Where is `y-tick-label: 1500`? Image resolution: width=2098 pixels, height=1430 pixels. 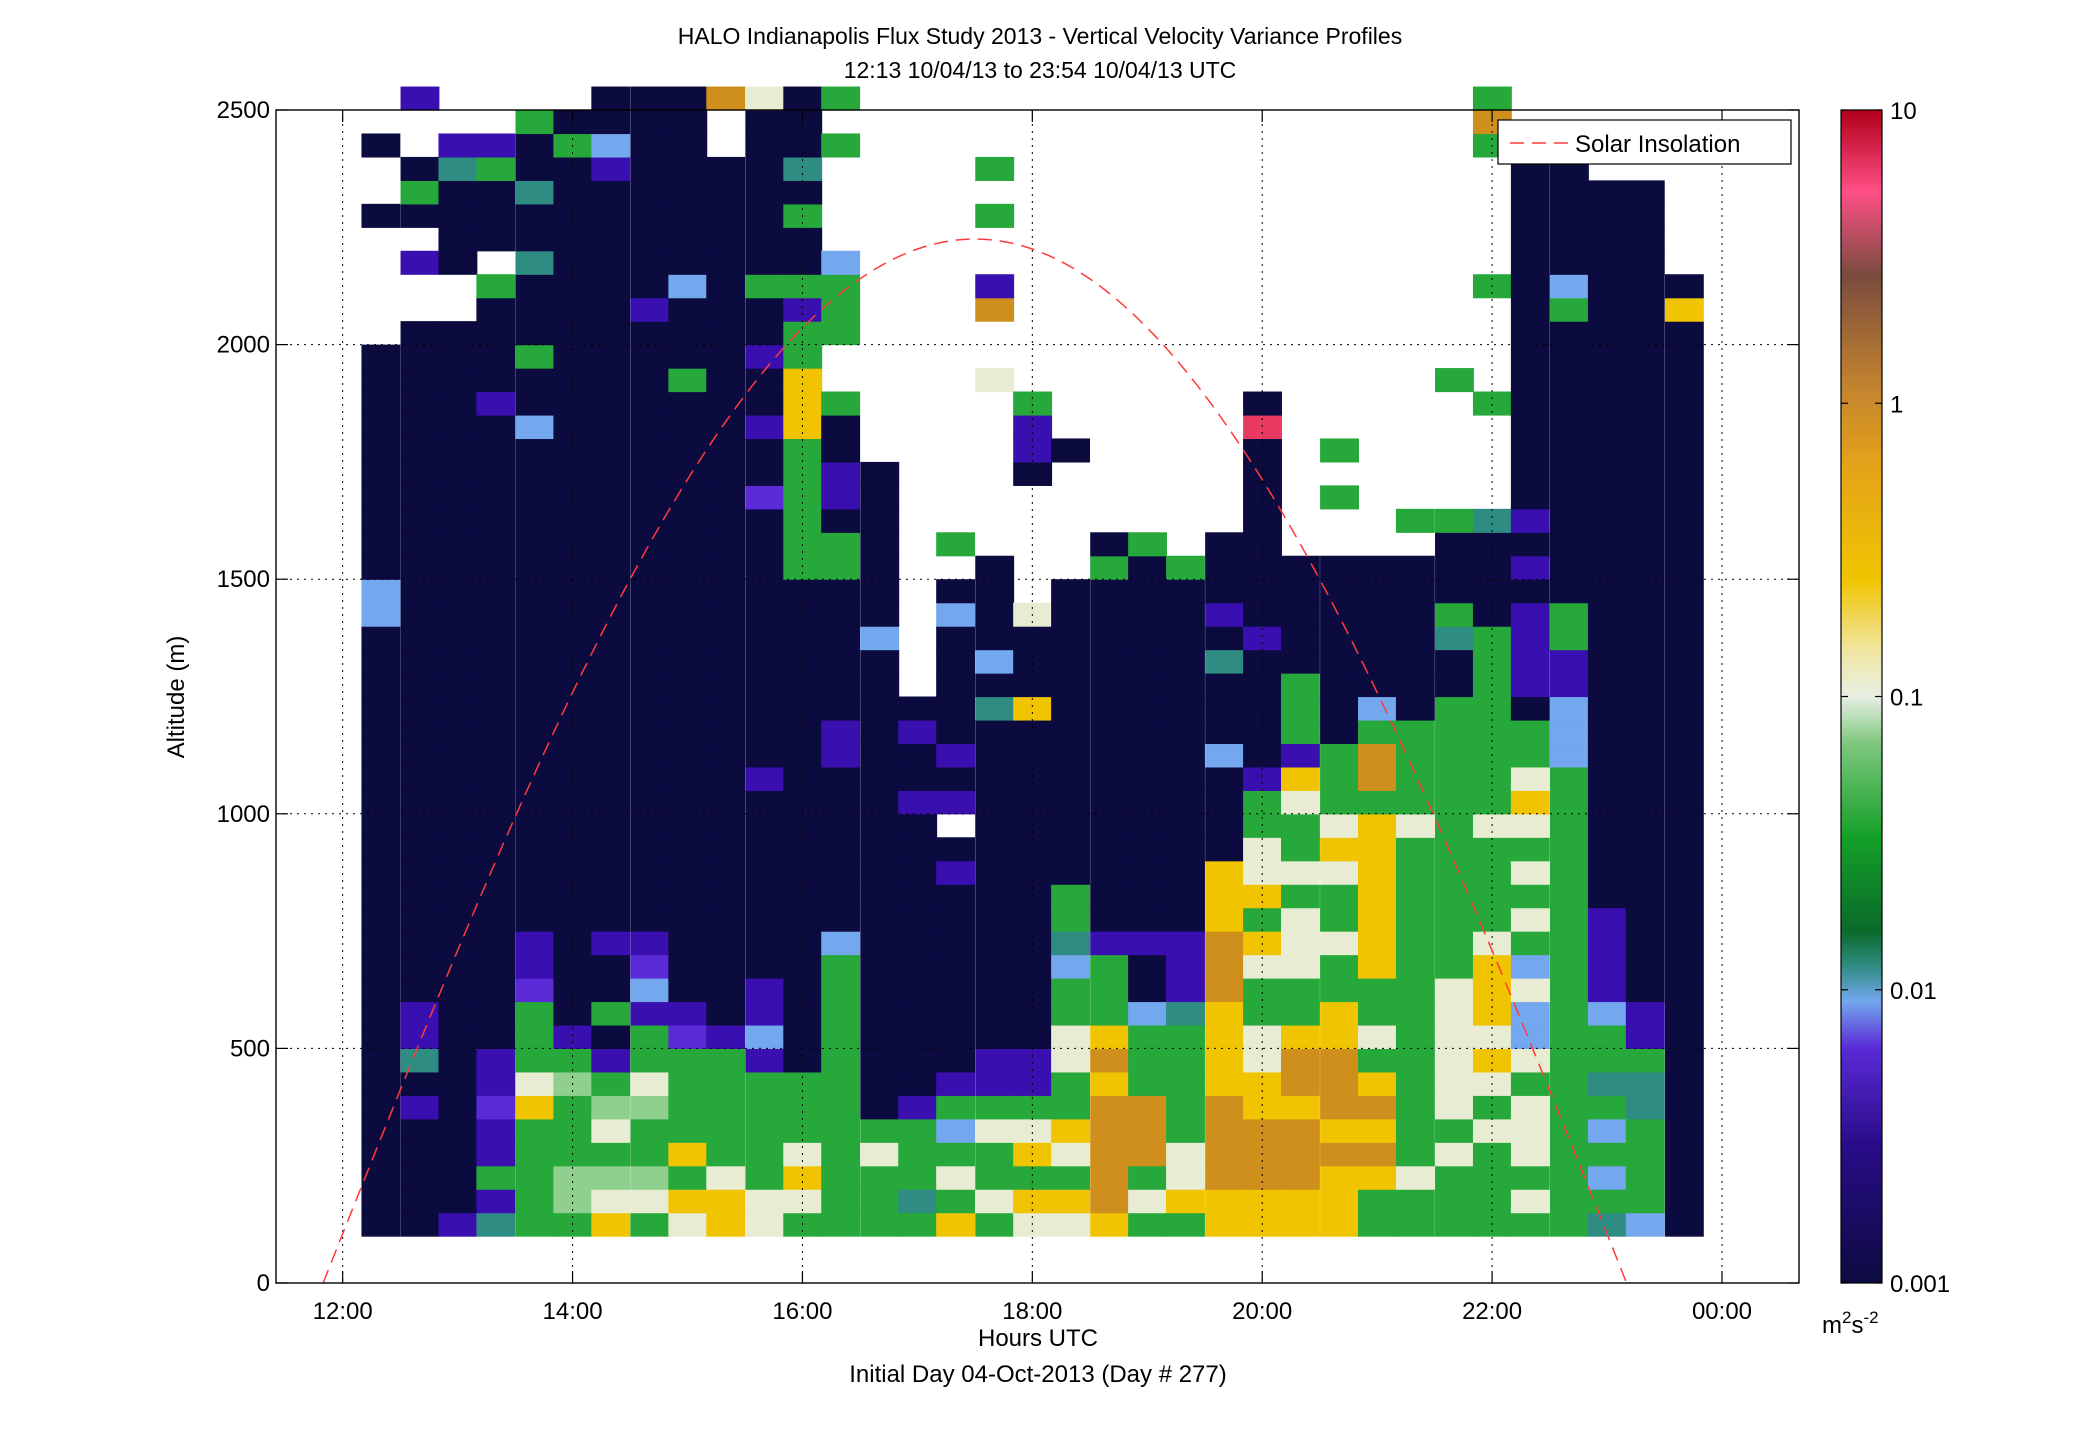 y-tick-label: 1500 is located at coordinates (243, 579).